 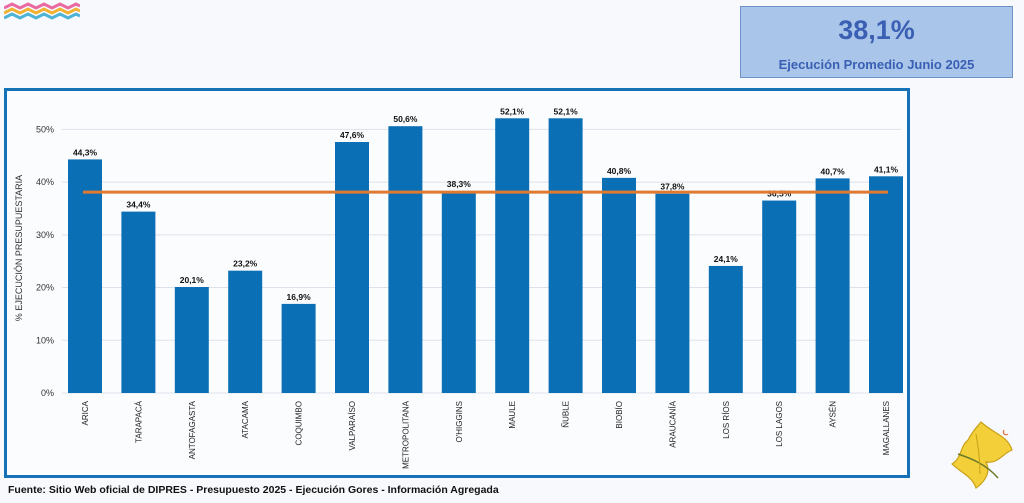 What do you see at coordinates (352, 426) in the screenshot?
I see `x-tick-label: VALPARAÍSO` at bounding box center [352, 426].